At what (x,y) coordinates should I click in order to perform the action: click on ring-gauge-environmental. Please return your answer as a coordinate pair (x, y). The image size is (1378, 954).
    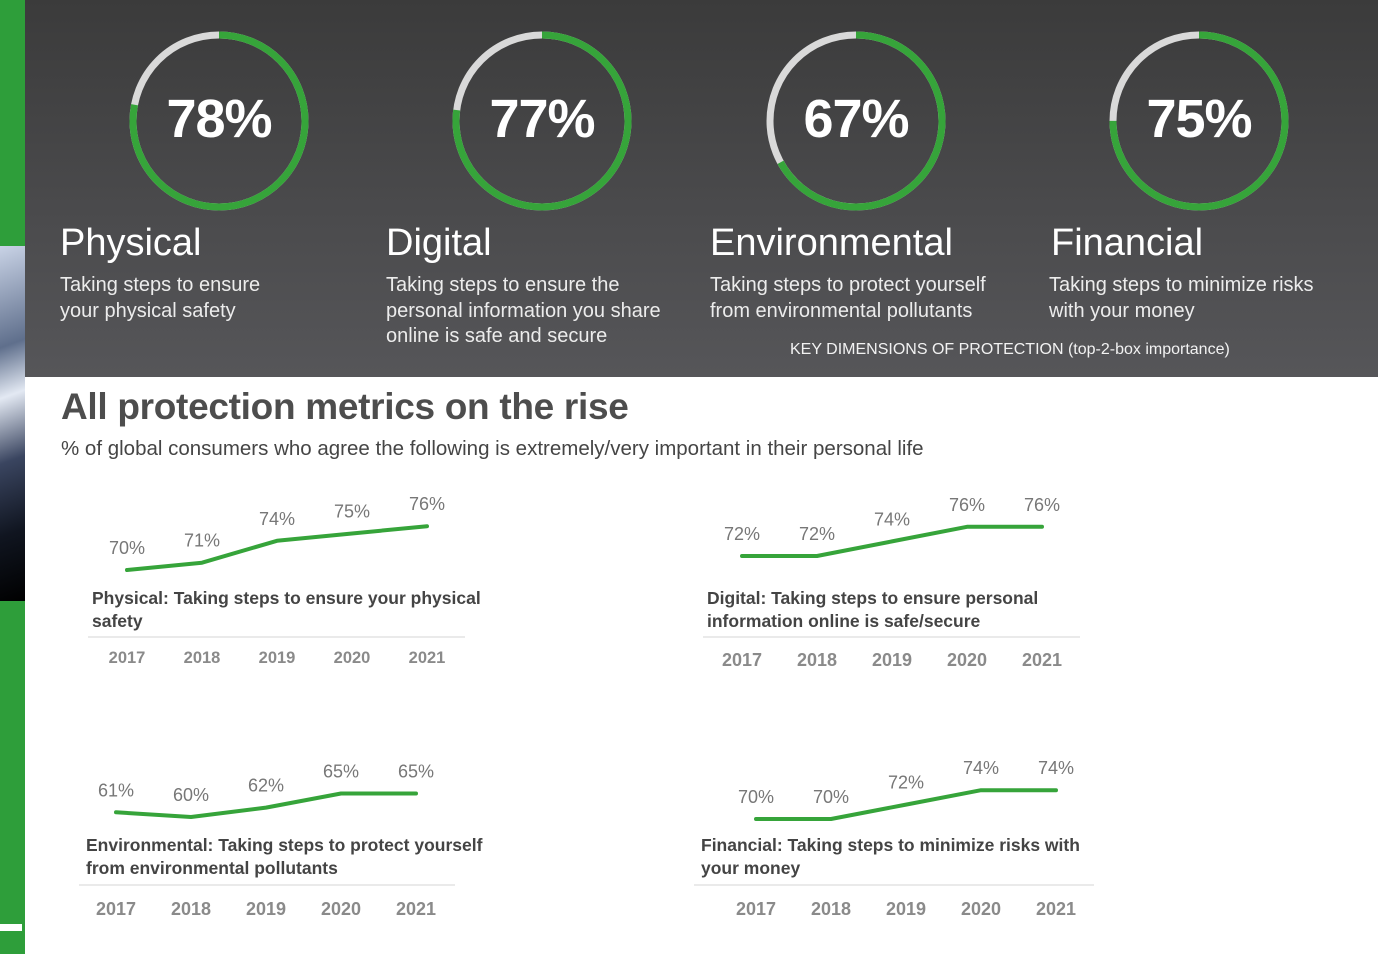
    Looking at the image, I should click on (856, 121).